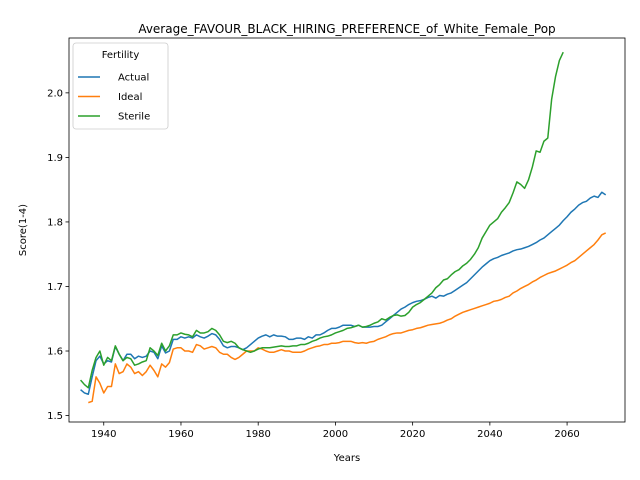 The image size is (640, 480). I want to click on legend-label-sterile: Sterile, so click(134, 117).